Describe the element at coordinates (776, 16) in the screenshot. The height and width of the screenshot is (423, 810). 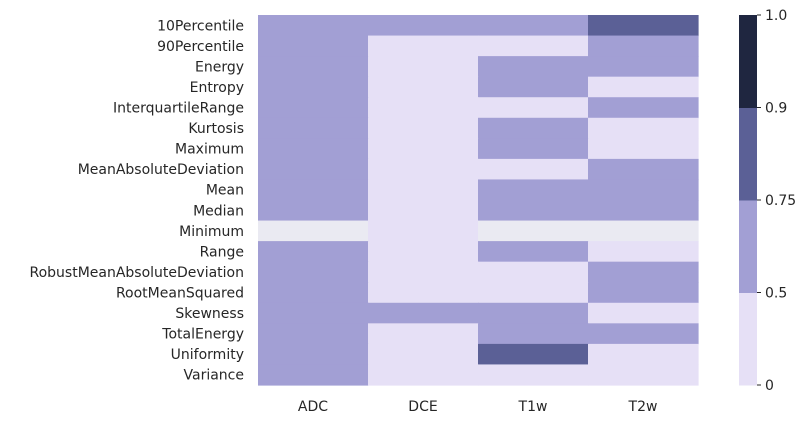
I see `colorbar-tick-label: 1.0` at that location.